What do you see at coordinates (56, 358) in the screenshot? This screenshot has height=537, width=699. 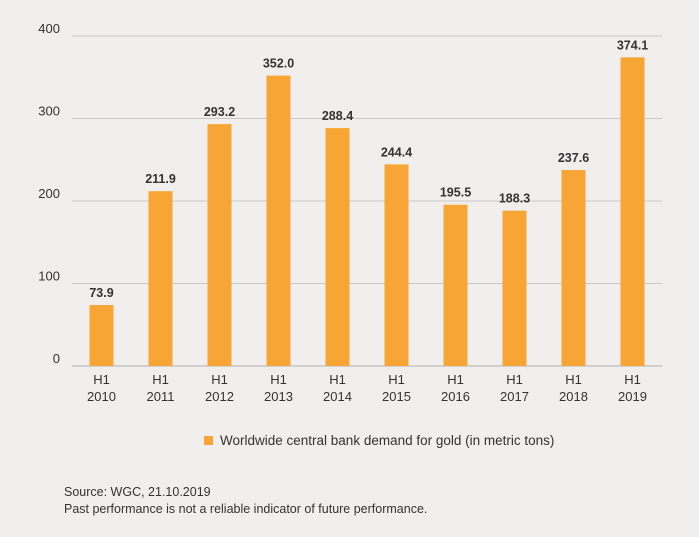 I see `y-tick-label: 0` at bounding box center [56, 358].